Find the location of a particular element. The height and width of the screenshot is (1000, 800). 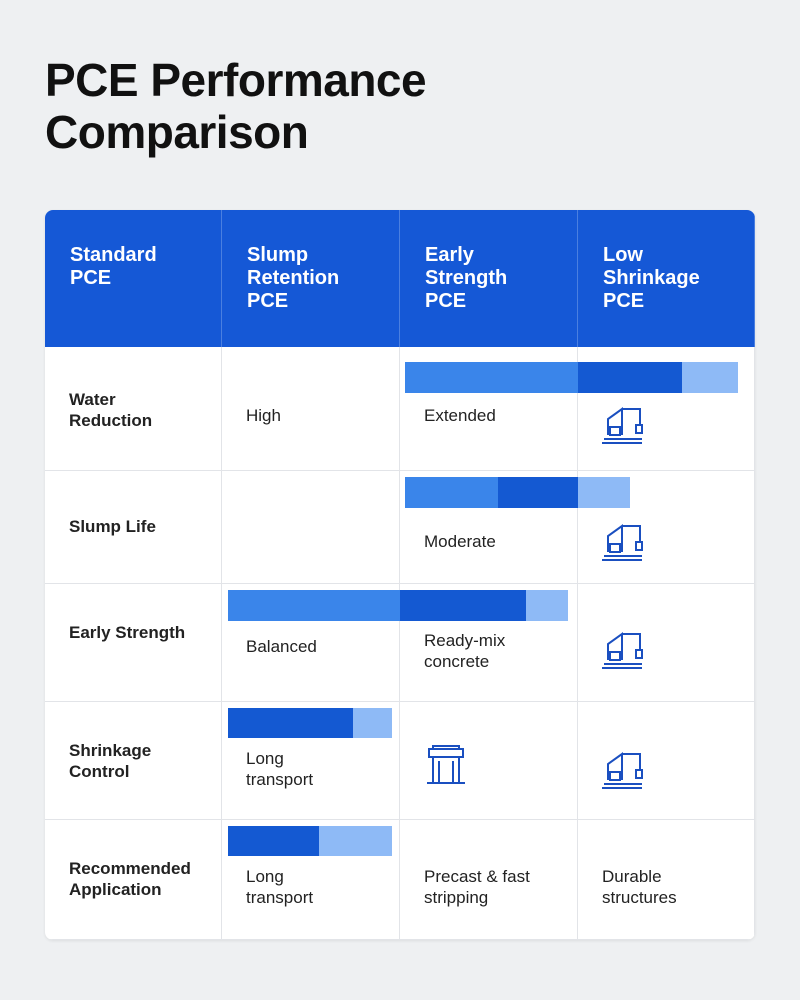

header-text: Low Shrinkage PCE is located at coordinates (651, 278).